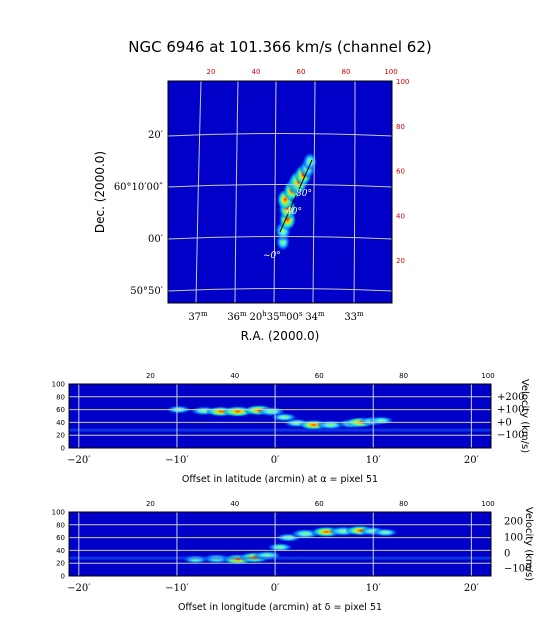 This screenshot has width=560, height=640. I want to click on pv-velocity-tick: +0, so click(504, 422).